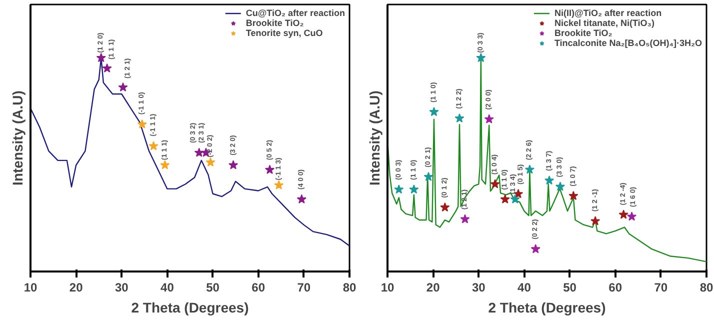 The height and width of the screenshot is (320, 714). Describe the element at coordinates (284, 33) in the screenshot. I see `legend-label: Tenorite syn, CuO` at that location.